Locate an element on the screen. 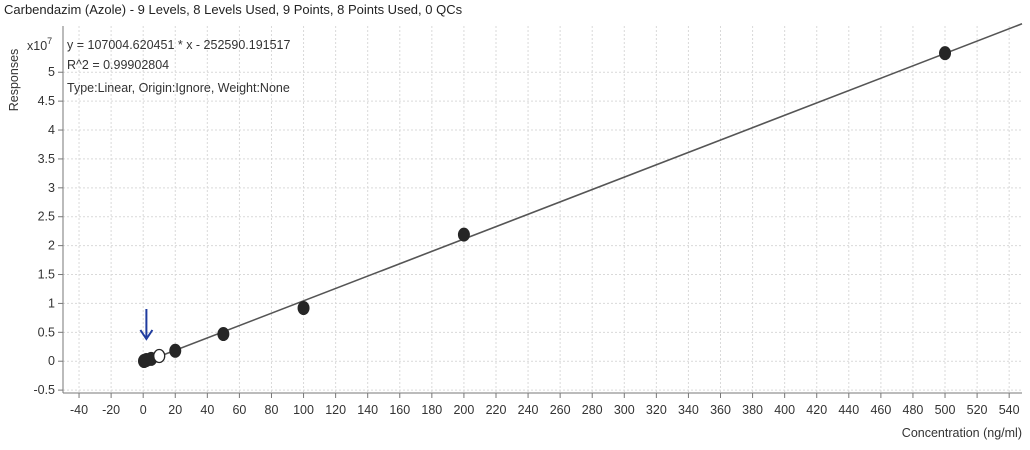  x-axis-title: Concentration (ng/ml) is located at coordinates (962, 433).